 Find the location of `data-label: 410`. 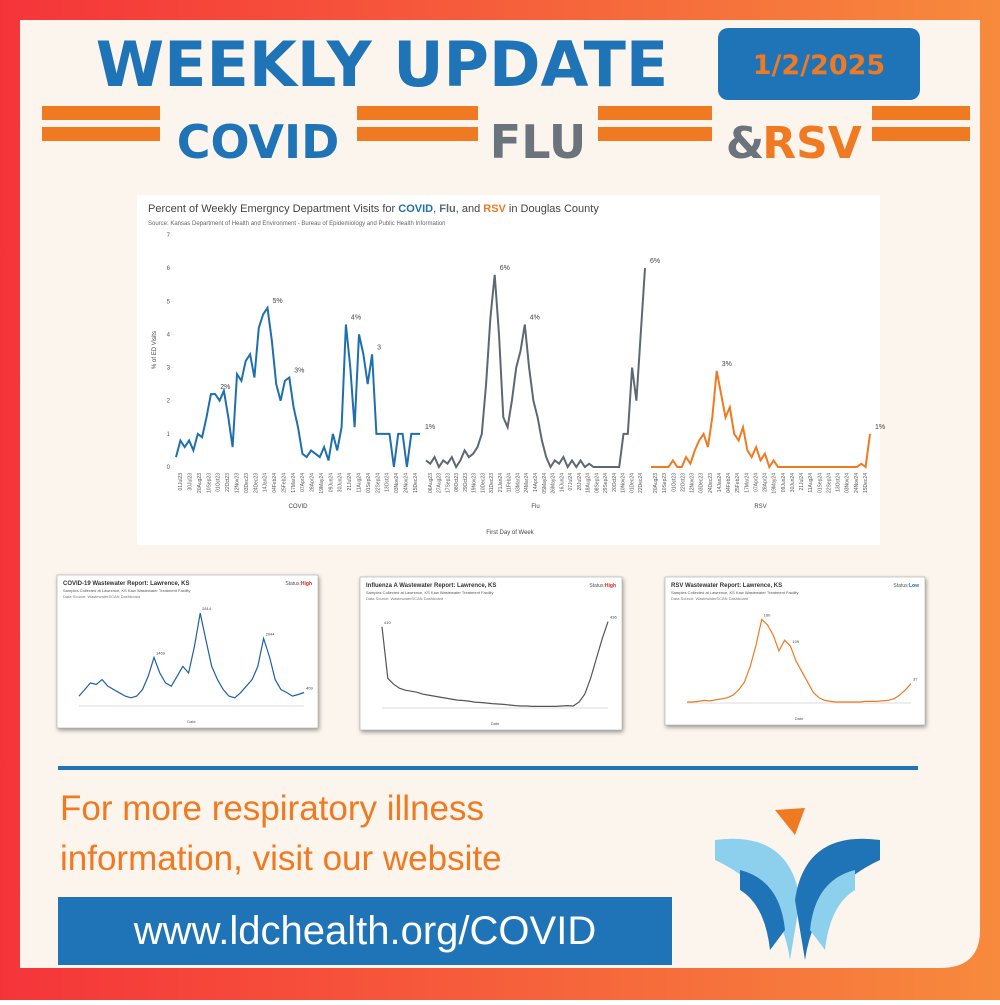

data-label: 410 is located at coordinates (387, 622).